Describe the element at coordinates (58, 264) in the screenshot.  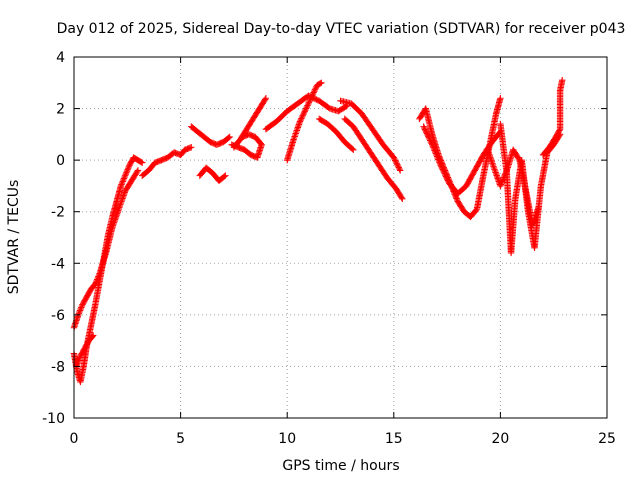
I see `y-tick-label: -4` at that location.